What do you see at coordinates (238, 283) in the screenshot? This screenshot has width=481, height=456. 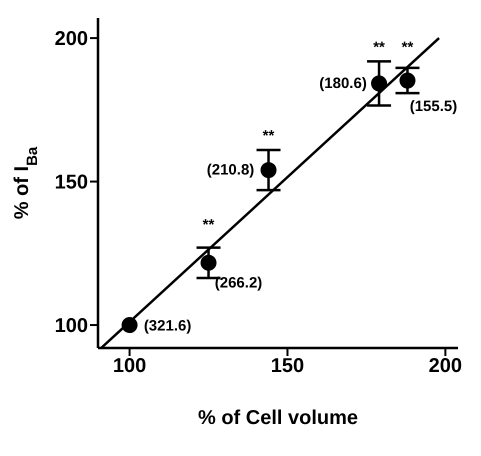 I see `annotation: (266.2)` at bounding box center [238, 283].